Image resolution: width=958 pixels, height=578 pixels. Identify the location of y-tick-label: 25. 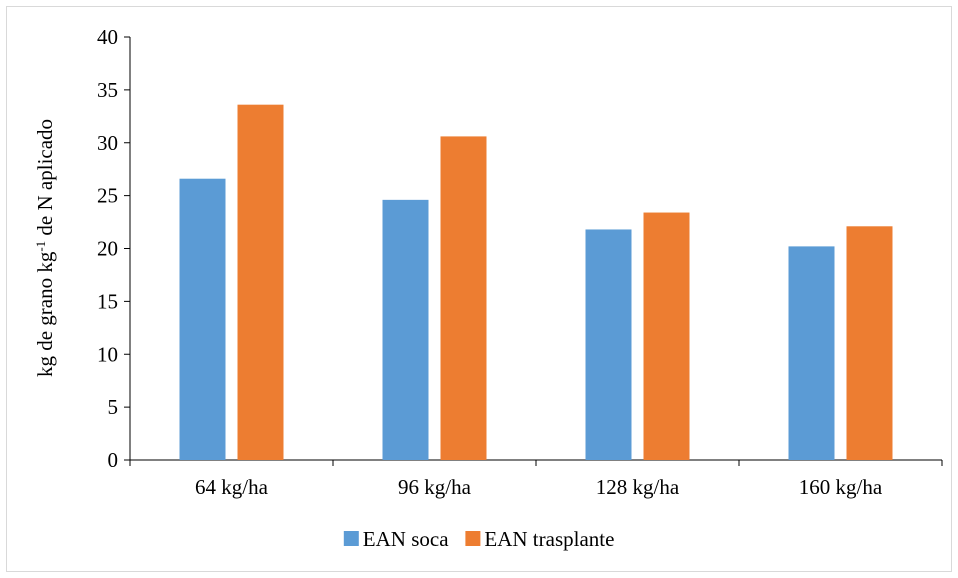
(107, 196).